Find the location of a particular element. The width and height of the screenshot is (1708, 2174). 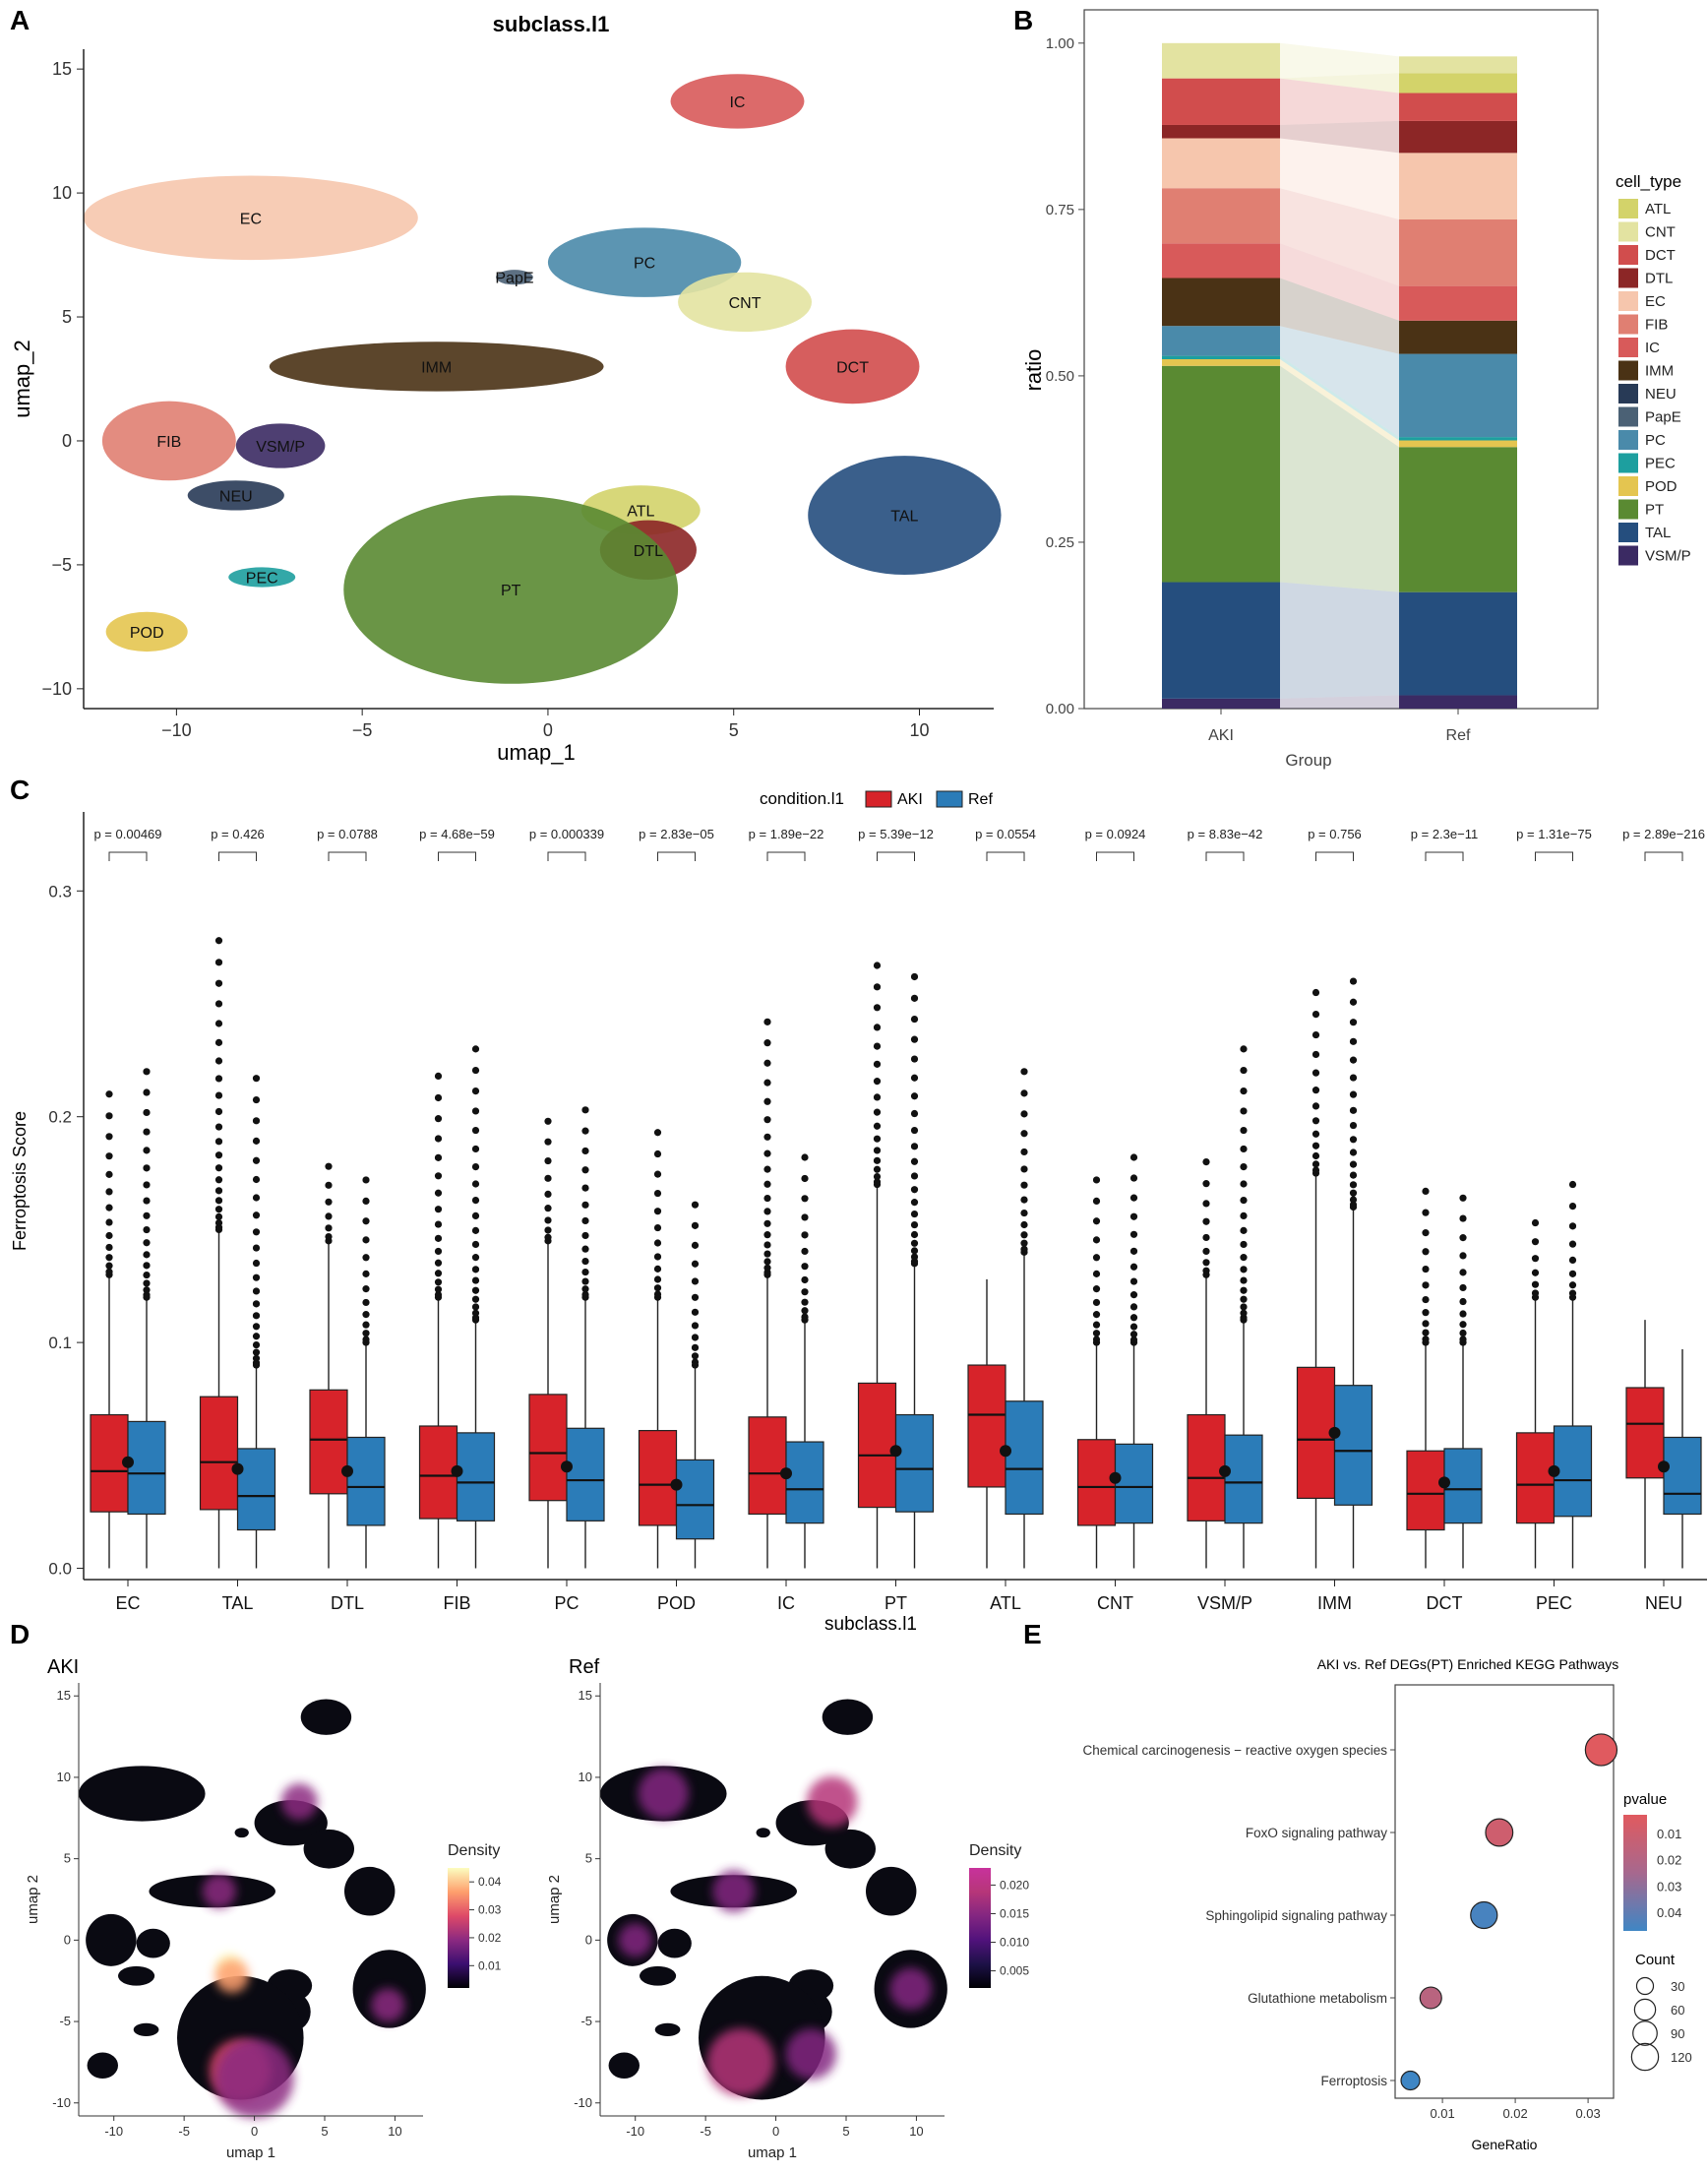

density-plot-title-aki: AKI is located at coordinates (63, 1667).